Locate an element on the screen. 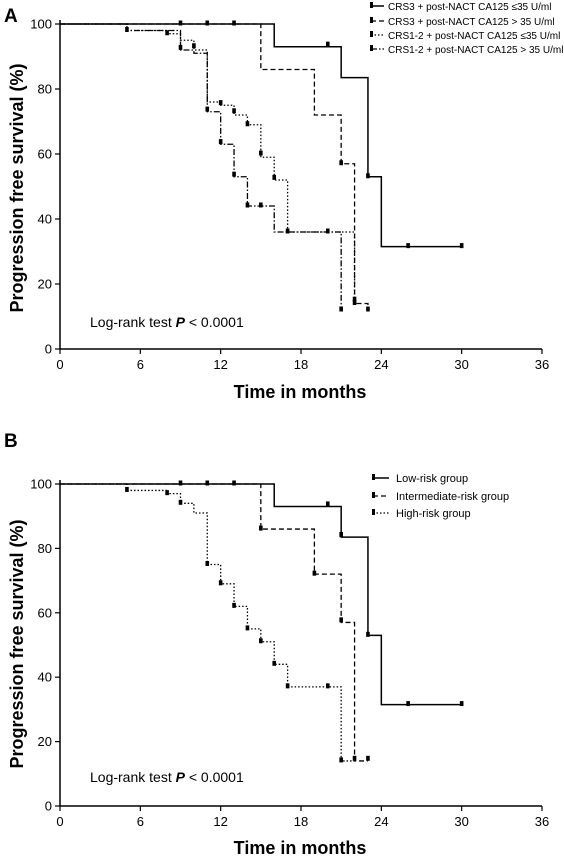 The image size is (564, 859). panel-b-logrank-annotation: Log-rank test P < 0.0001 is located at coordinates (167, 777).